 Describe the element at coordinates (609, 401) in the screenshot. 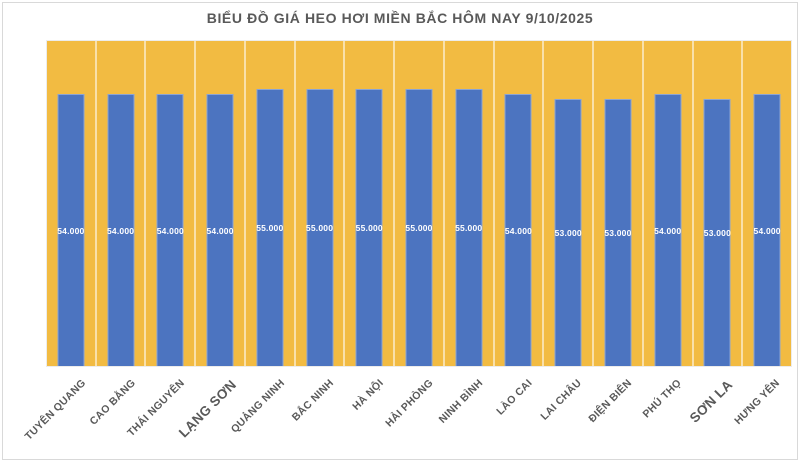

I see `x-axis-label: ĐIỆN BIÊN` at that location.